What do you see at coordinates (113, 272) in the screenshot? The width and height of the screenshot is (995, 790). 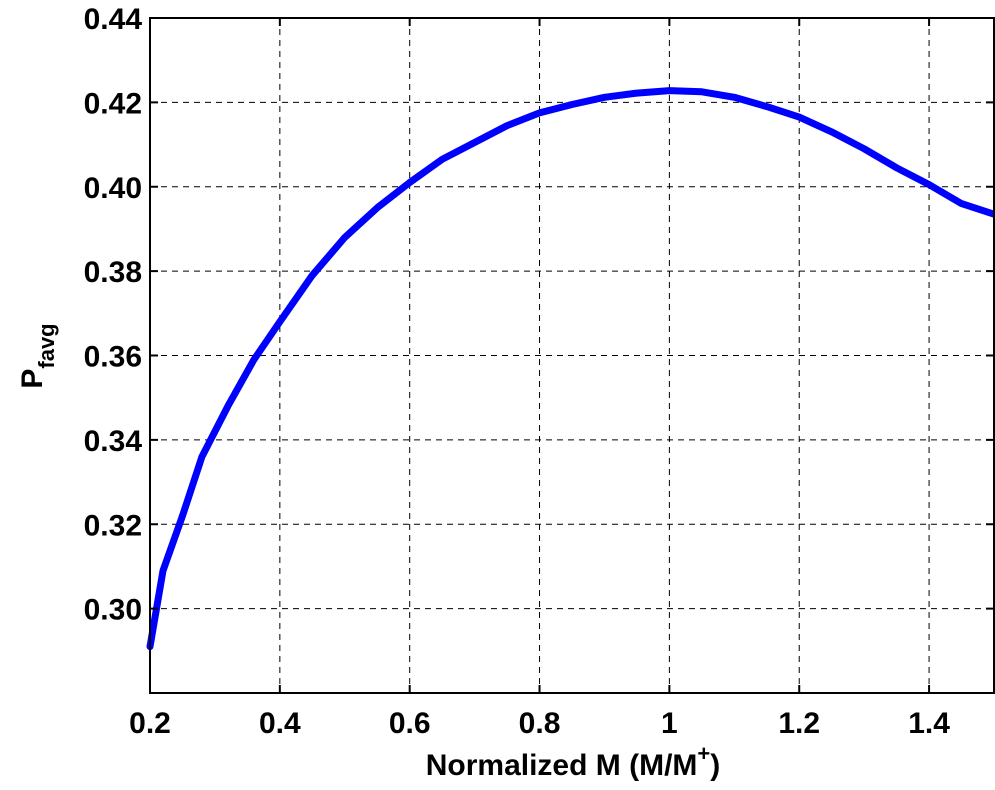 I see `y-tick-label: 0.38` at bounding box center [113, 272].